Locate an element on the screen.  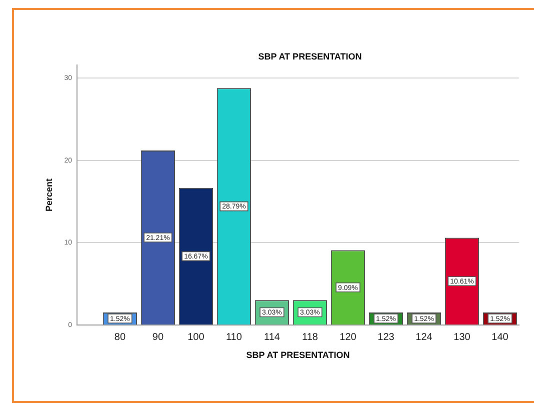
x-tick-label: 114 is located at coordinates (272, 337).